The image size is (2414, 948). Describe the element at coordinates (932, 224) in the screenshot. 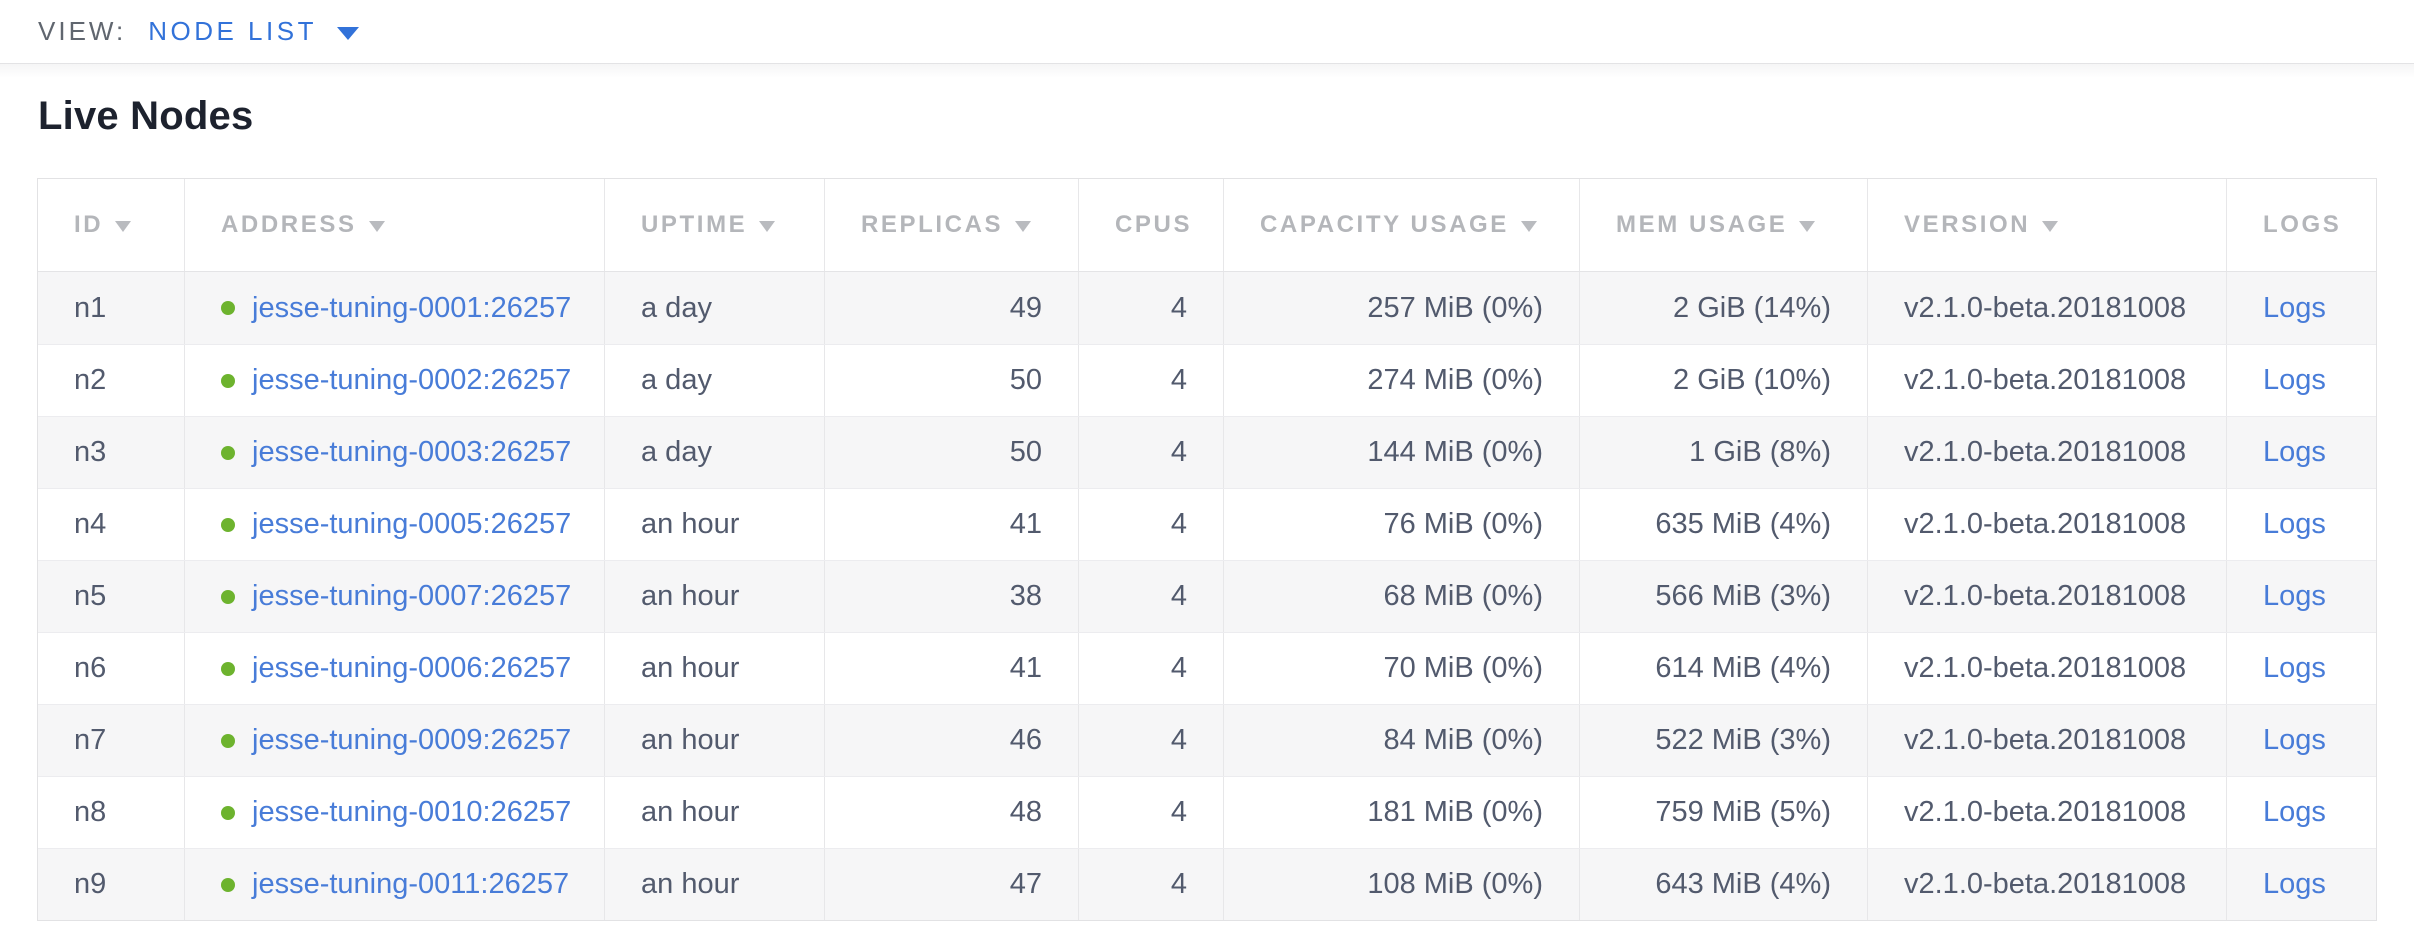

I see `column-header-label: REPLICAS` at that location.